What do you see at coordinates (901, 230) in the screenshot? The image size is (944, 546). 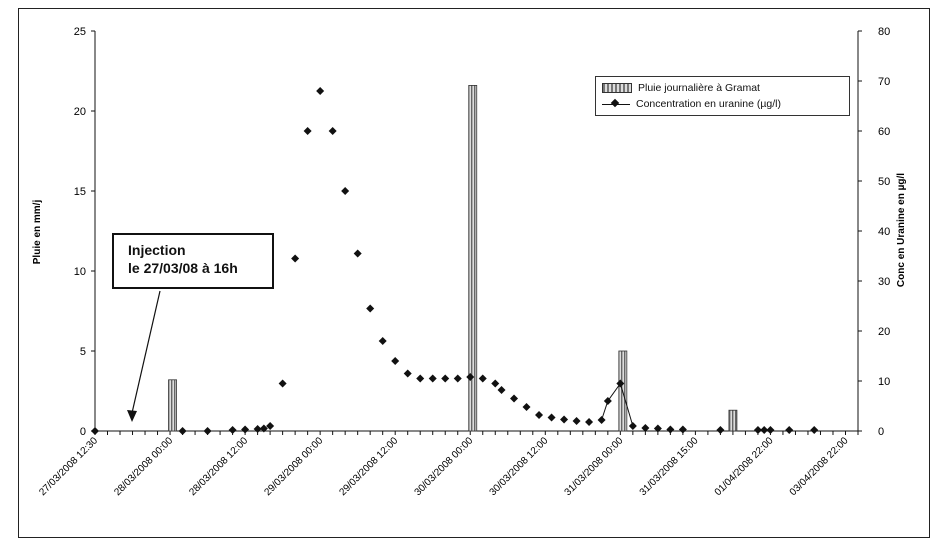 I see `right-axis-title: Conc en Uranine en µg/l` at bounding box center [901, 230].